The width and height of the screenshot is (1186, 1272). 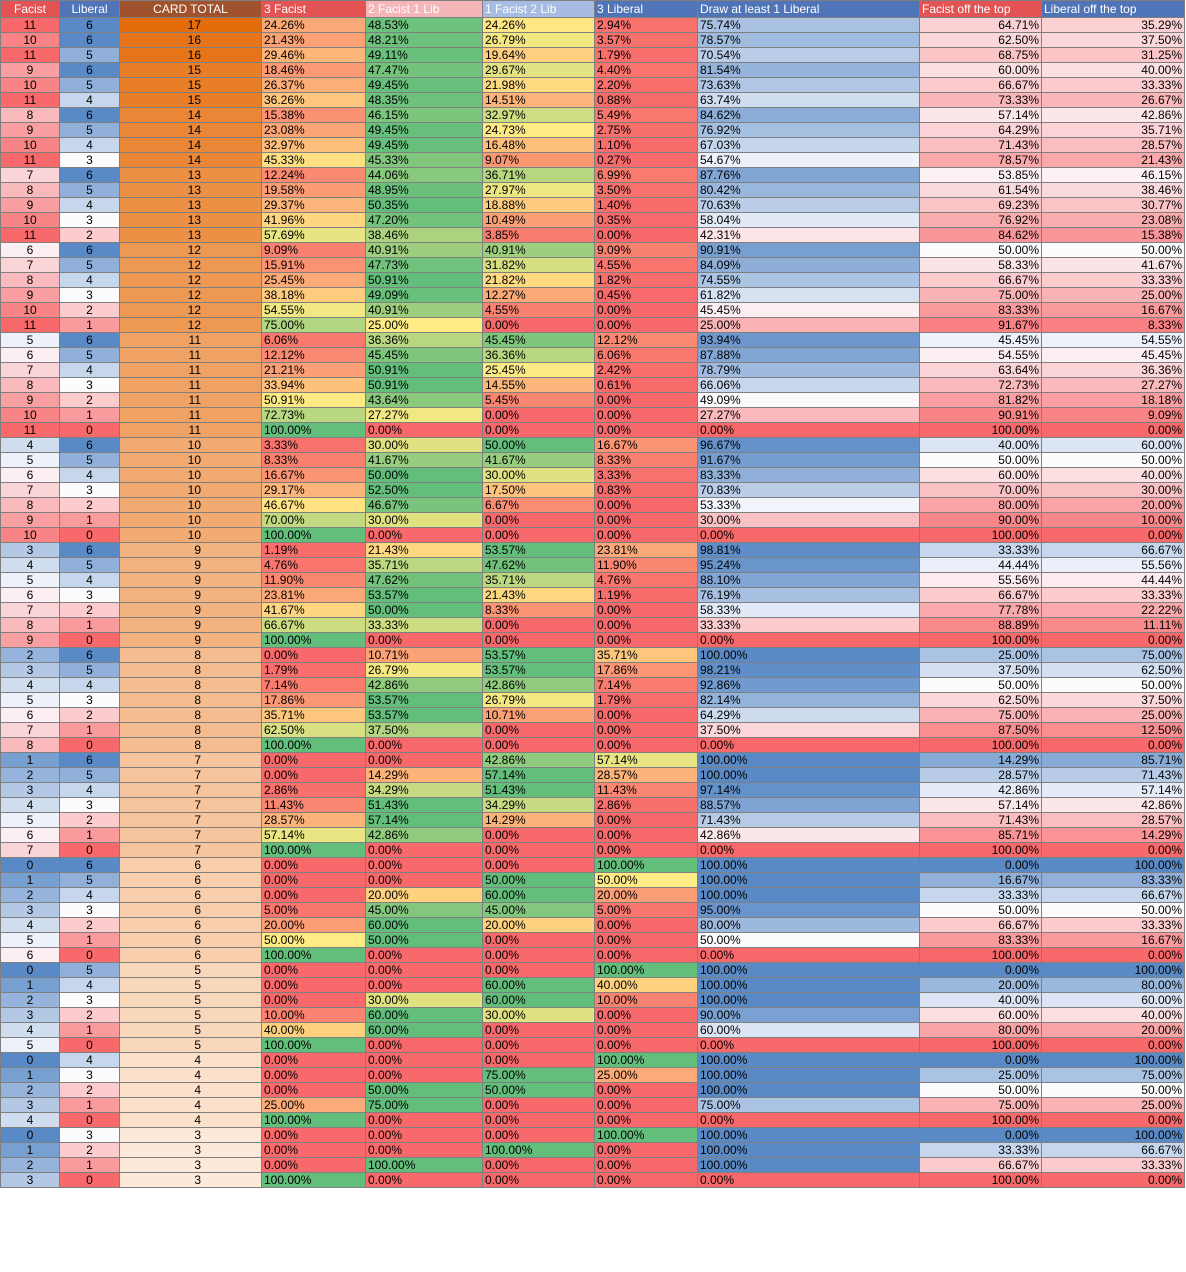 What do you see at coordinates (808, 505) in the screenshot?
I see `table-cell: 53.33%` at bounding box center [808, 505].